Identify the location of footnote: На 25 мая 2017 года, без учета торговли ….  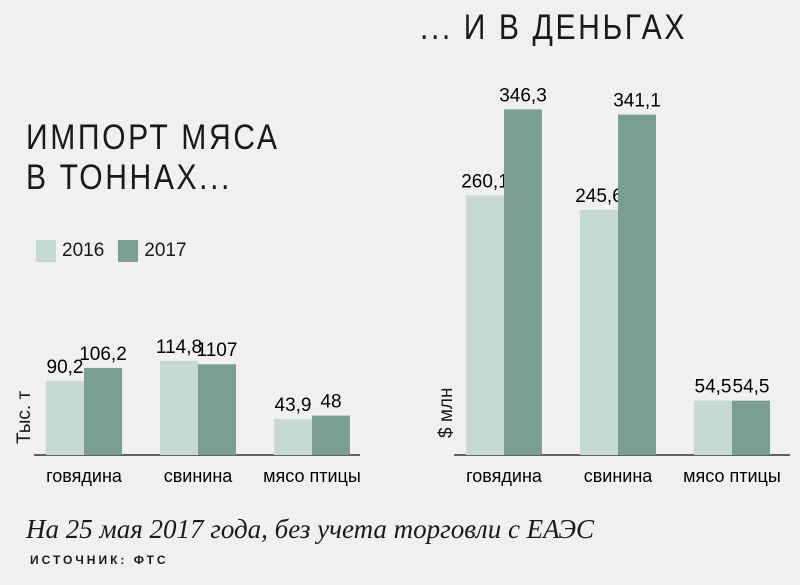
(310, 529).